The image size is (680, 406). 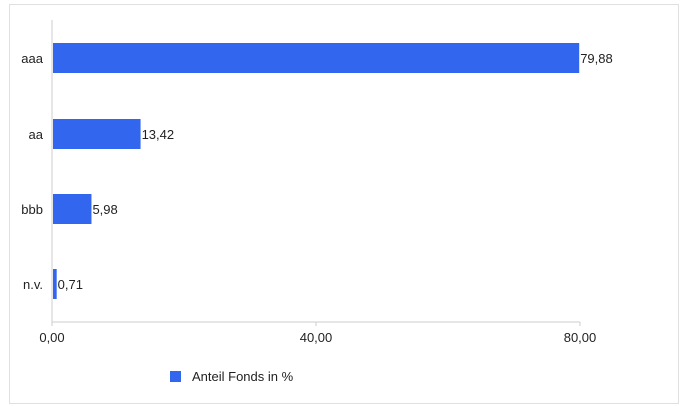 I want to click on x-tick-label: 80,00, so click(x=580, y=337).